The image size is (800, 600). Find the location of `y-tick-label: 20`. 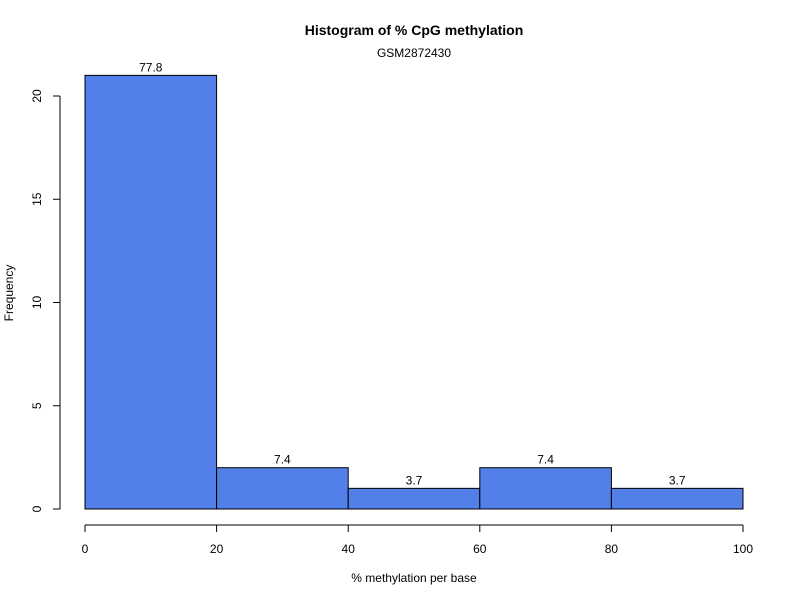

y-tick-label: 20 is located at coordinates (37, 96).